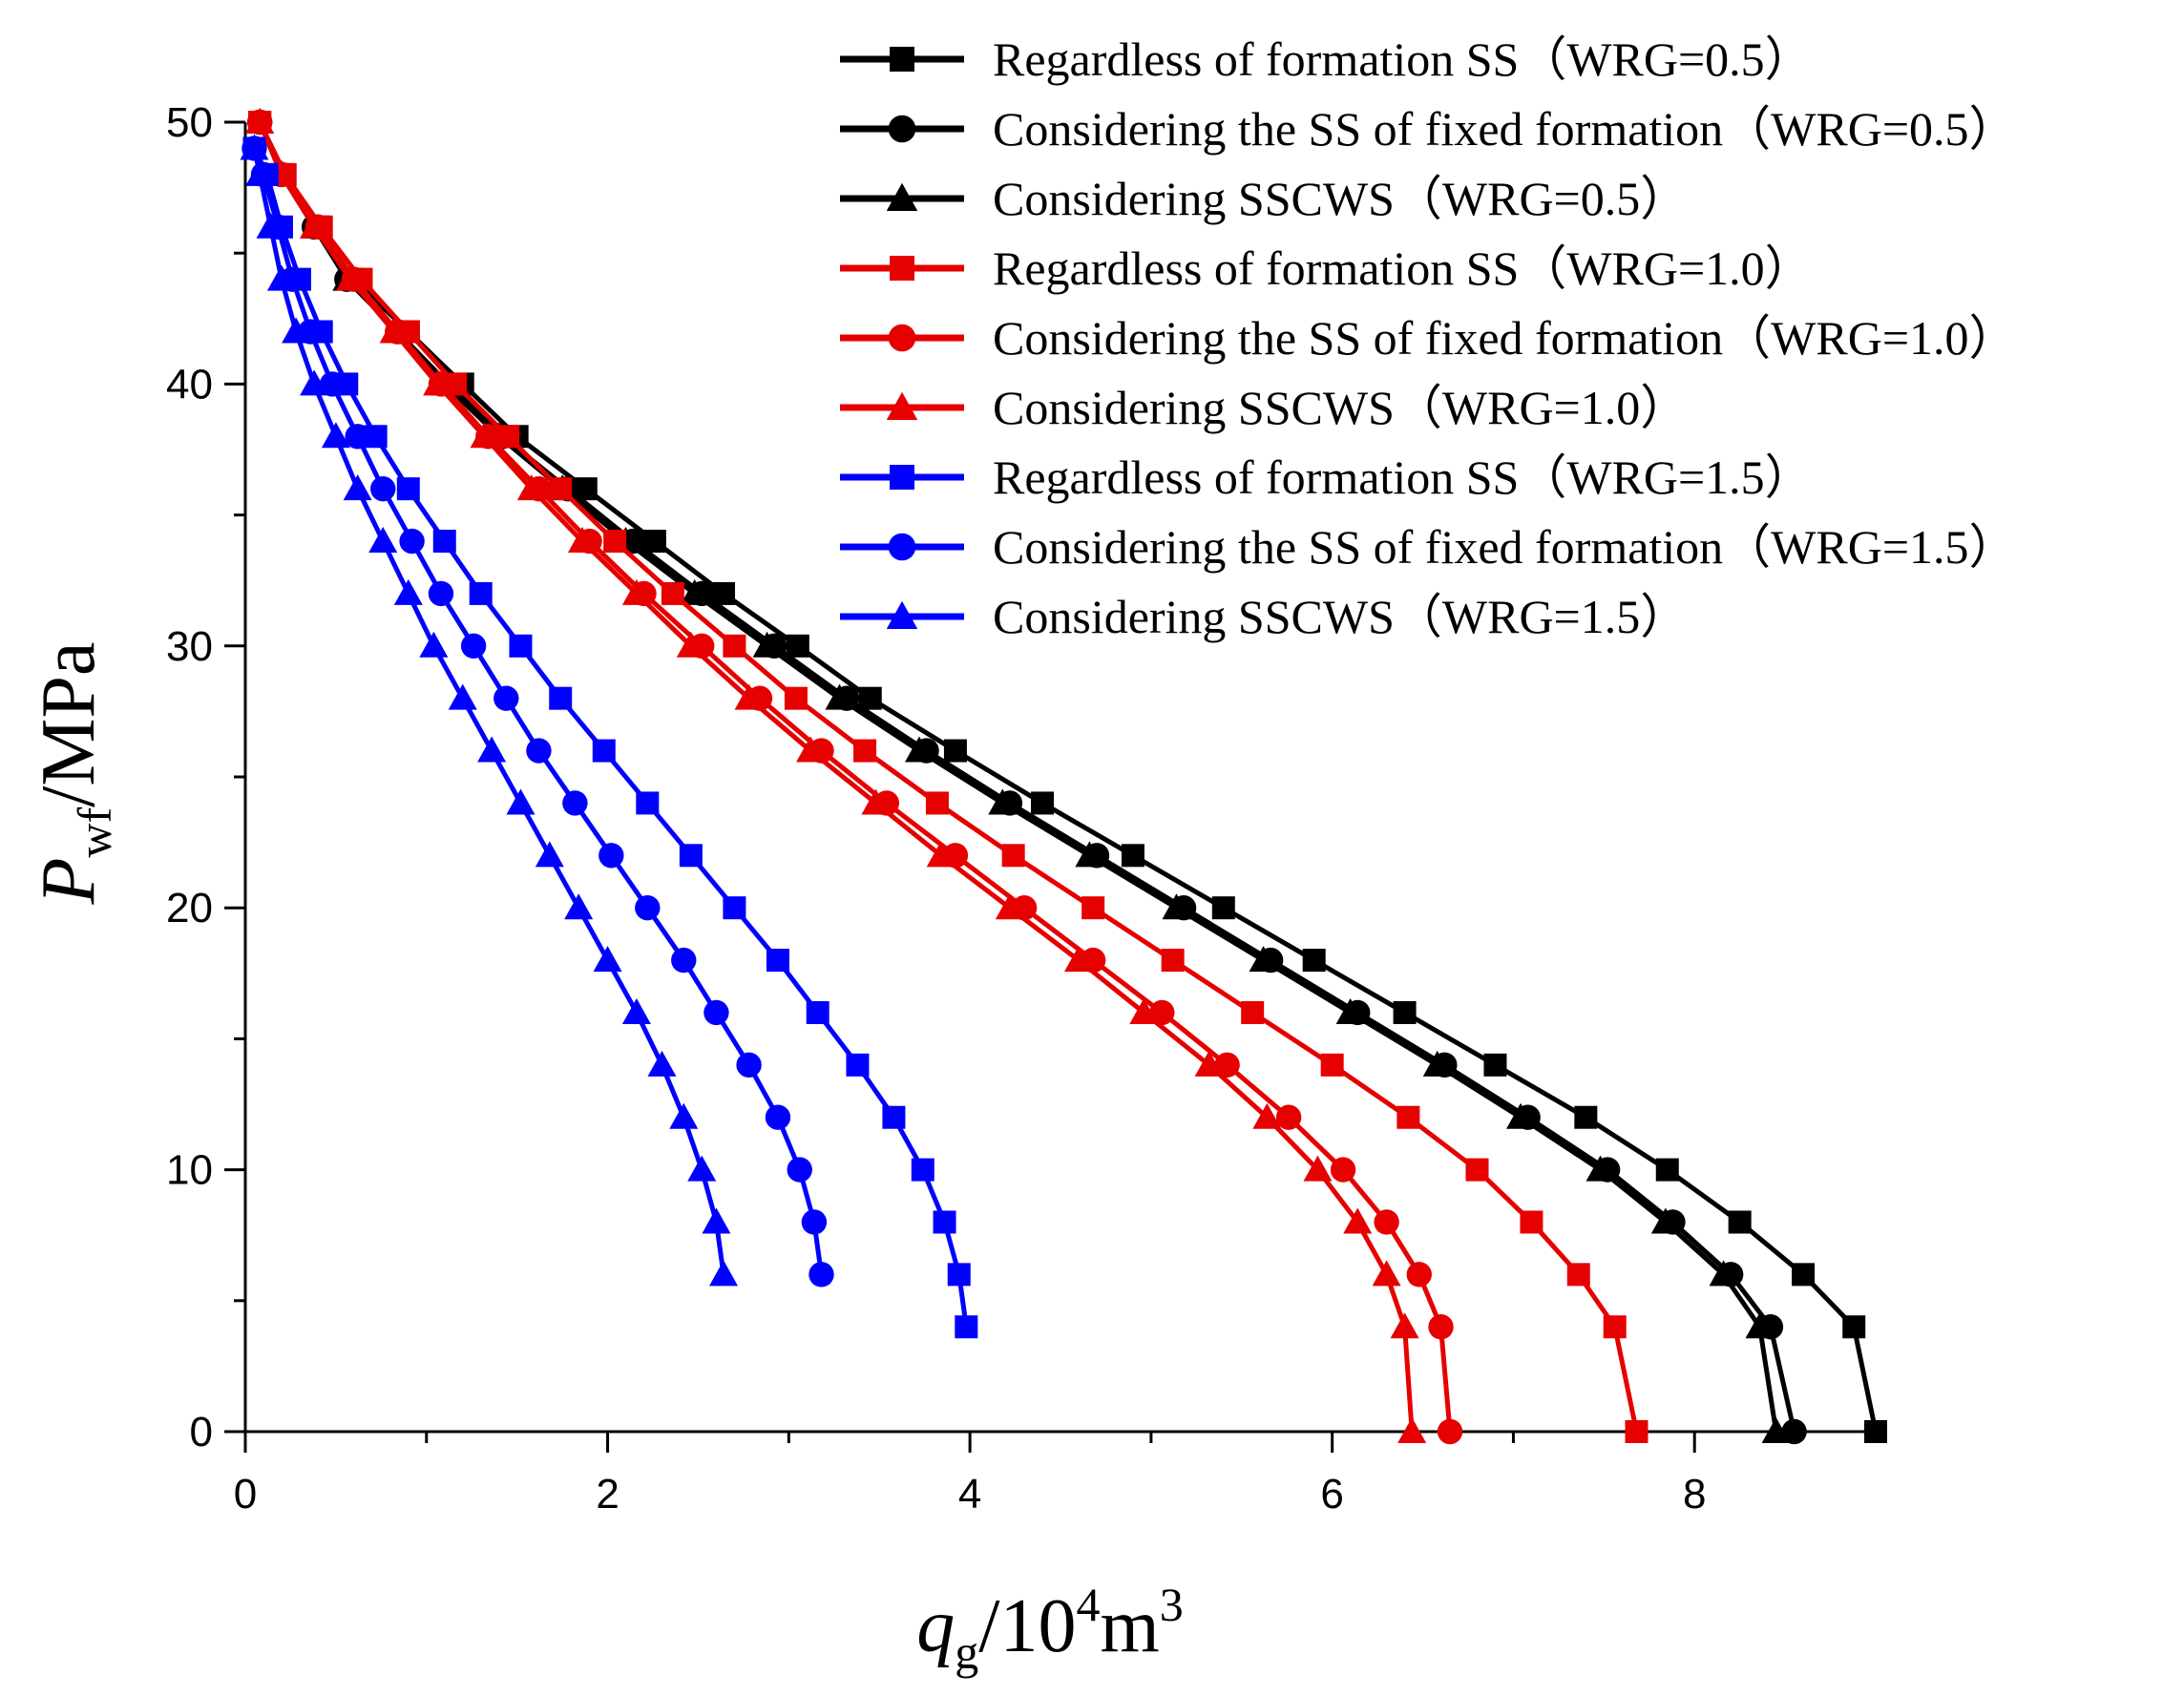 This screenshot has height=1696, width=2184. I want to click on legend-label: Regardless of formation SS（WRG=1.5）, so click(1403, 477).